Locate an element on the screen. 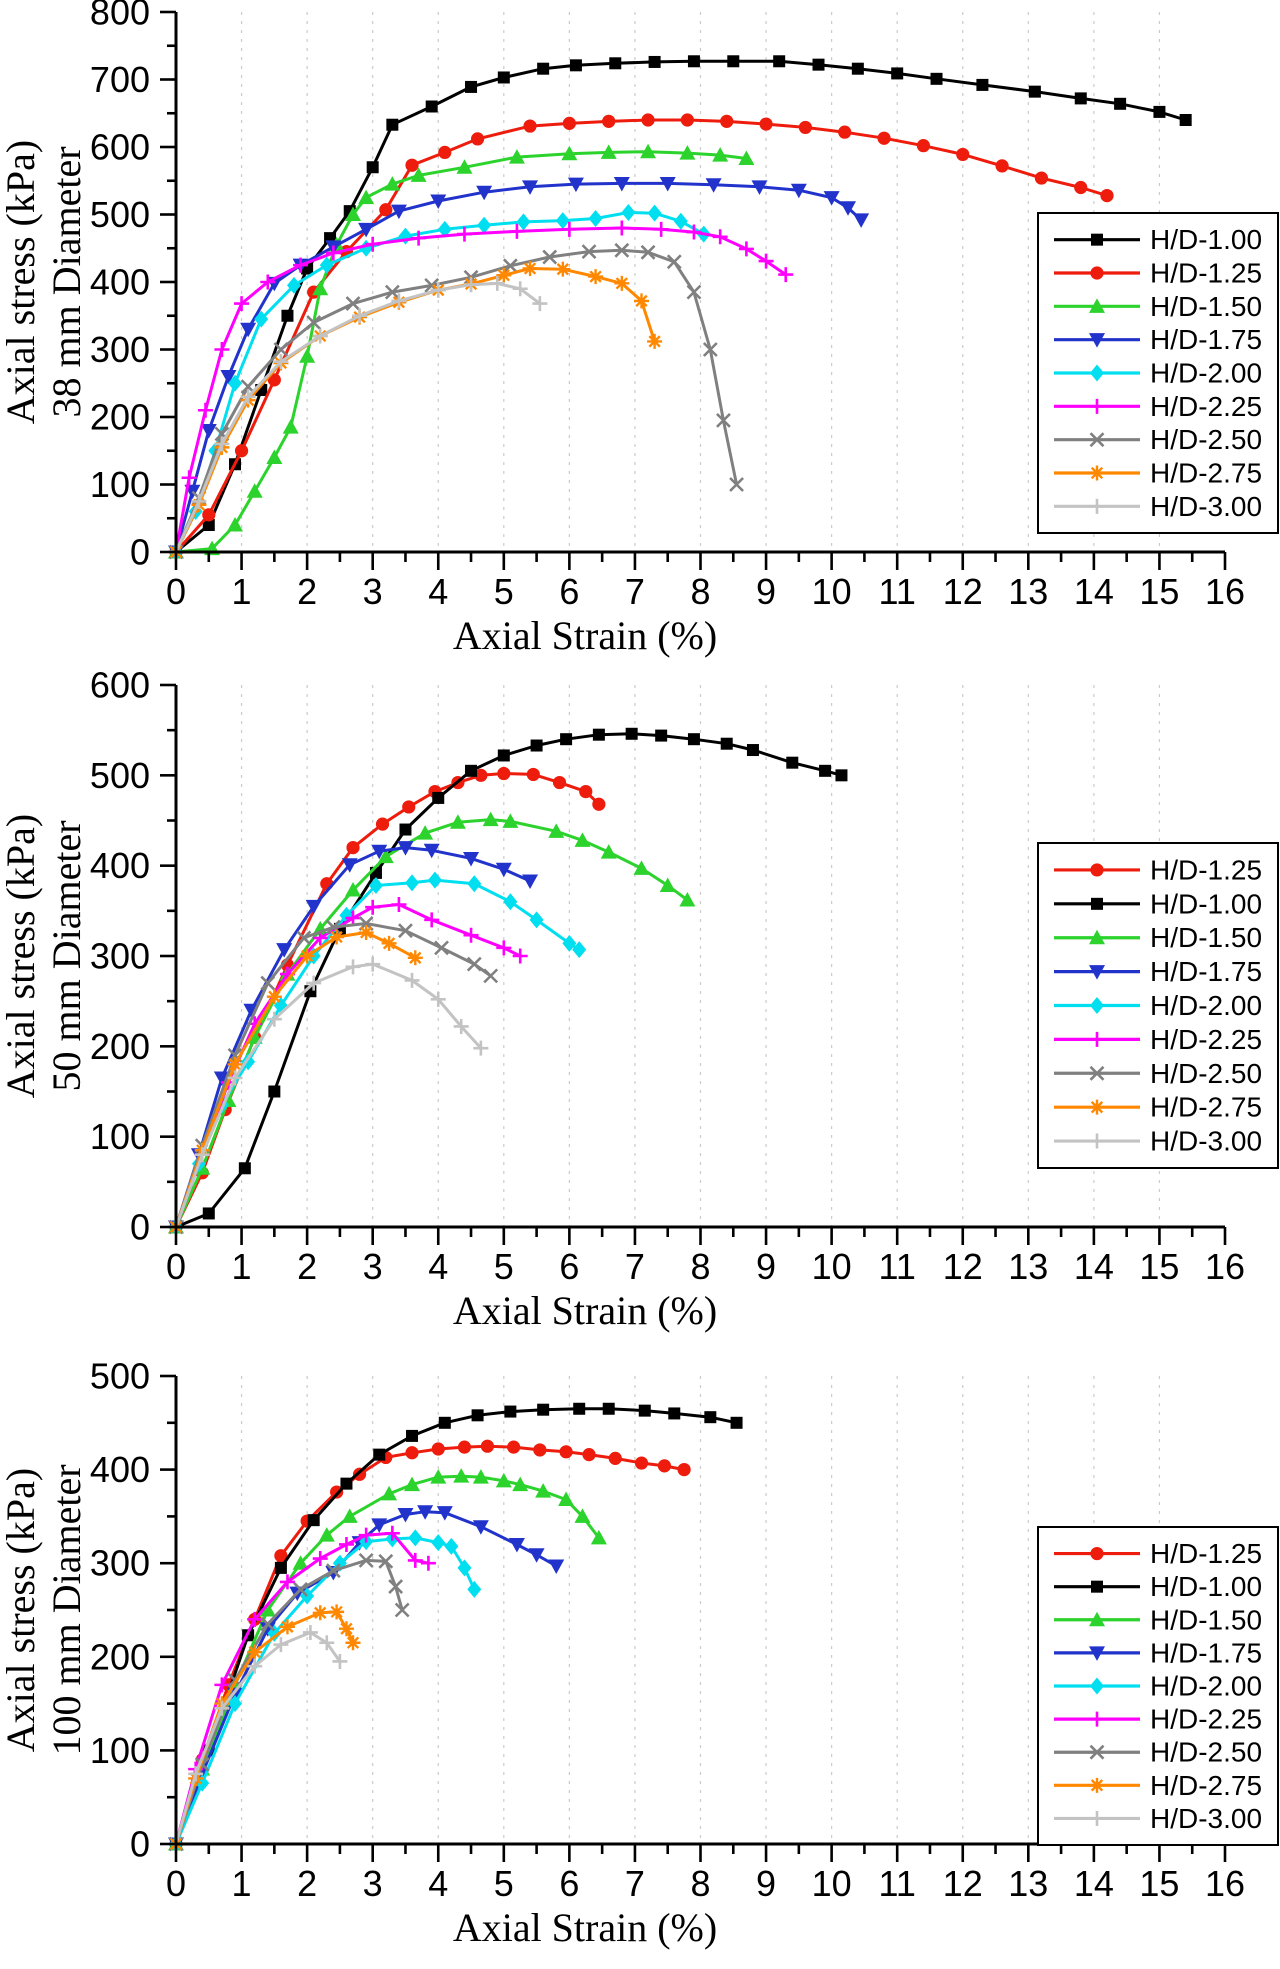 This screenshot has width=1280, height=1969. legend-item: H/D-3.00 is located at coordinates (1158, 506).